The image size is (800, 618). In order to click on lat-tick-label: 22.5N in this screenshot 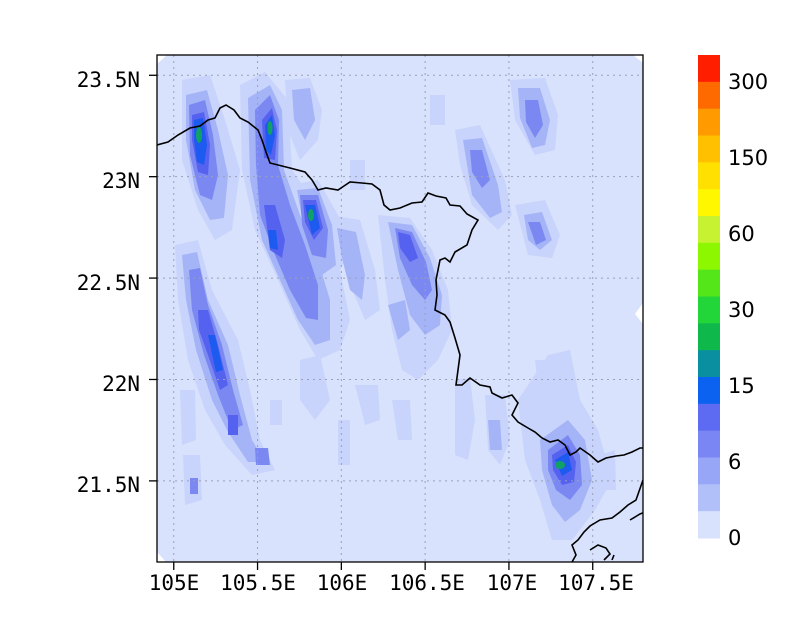, I will do `click(108, 283)`.